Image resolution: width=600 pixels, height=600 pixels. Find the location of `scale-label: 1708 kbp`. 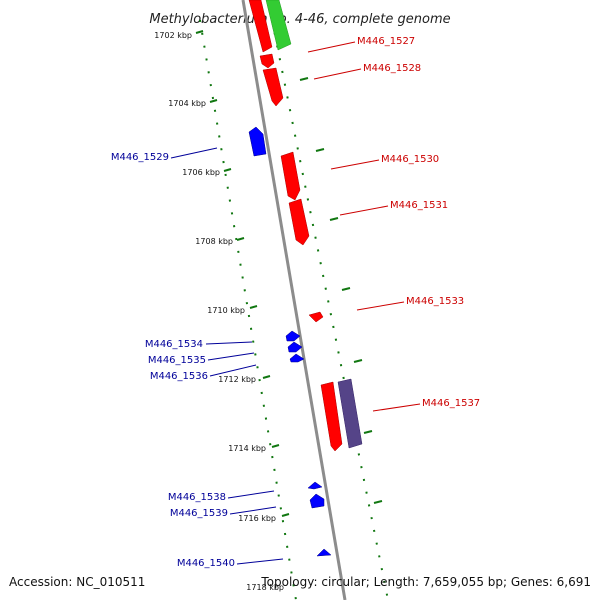

scale-label: 1708 kbp is located at coordinates (214, 241).